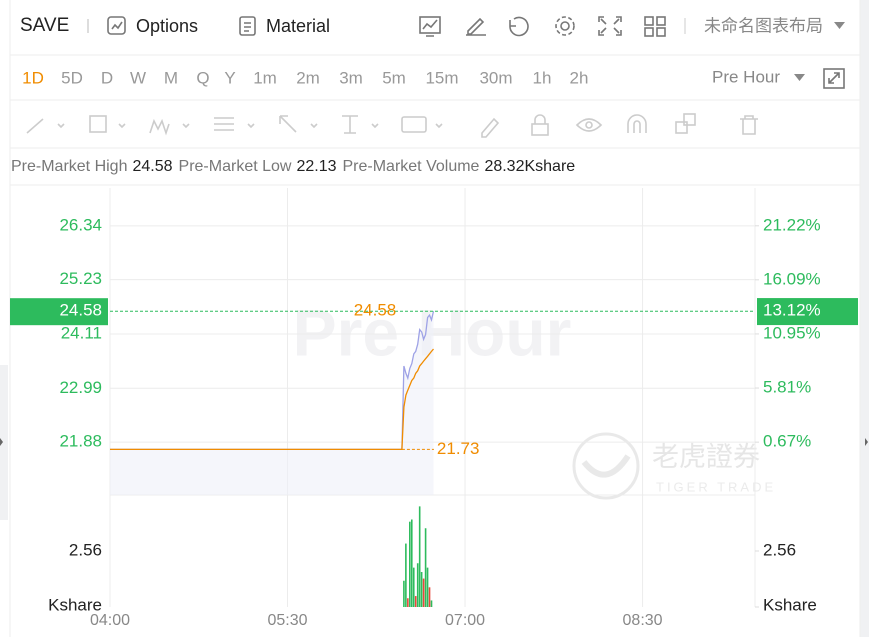 Image resolution: width=869 pixels, height=637 pixels. What do you see at coordinates (167, 26) in the screenshot?
I see `options-button: Options` at bounding box center [167, 26].